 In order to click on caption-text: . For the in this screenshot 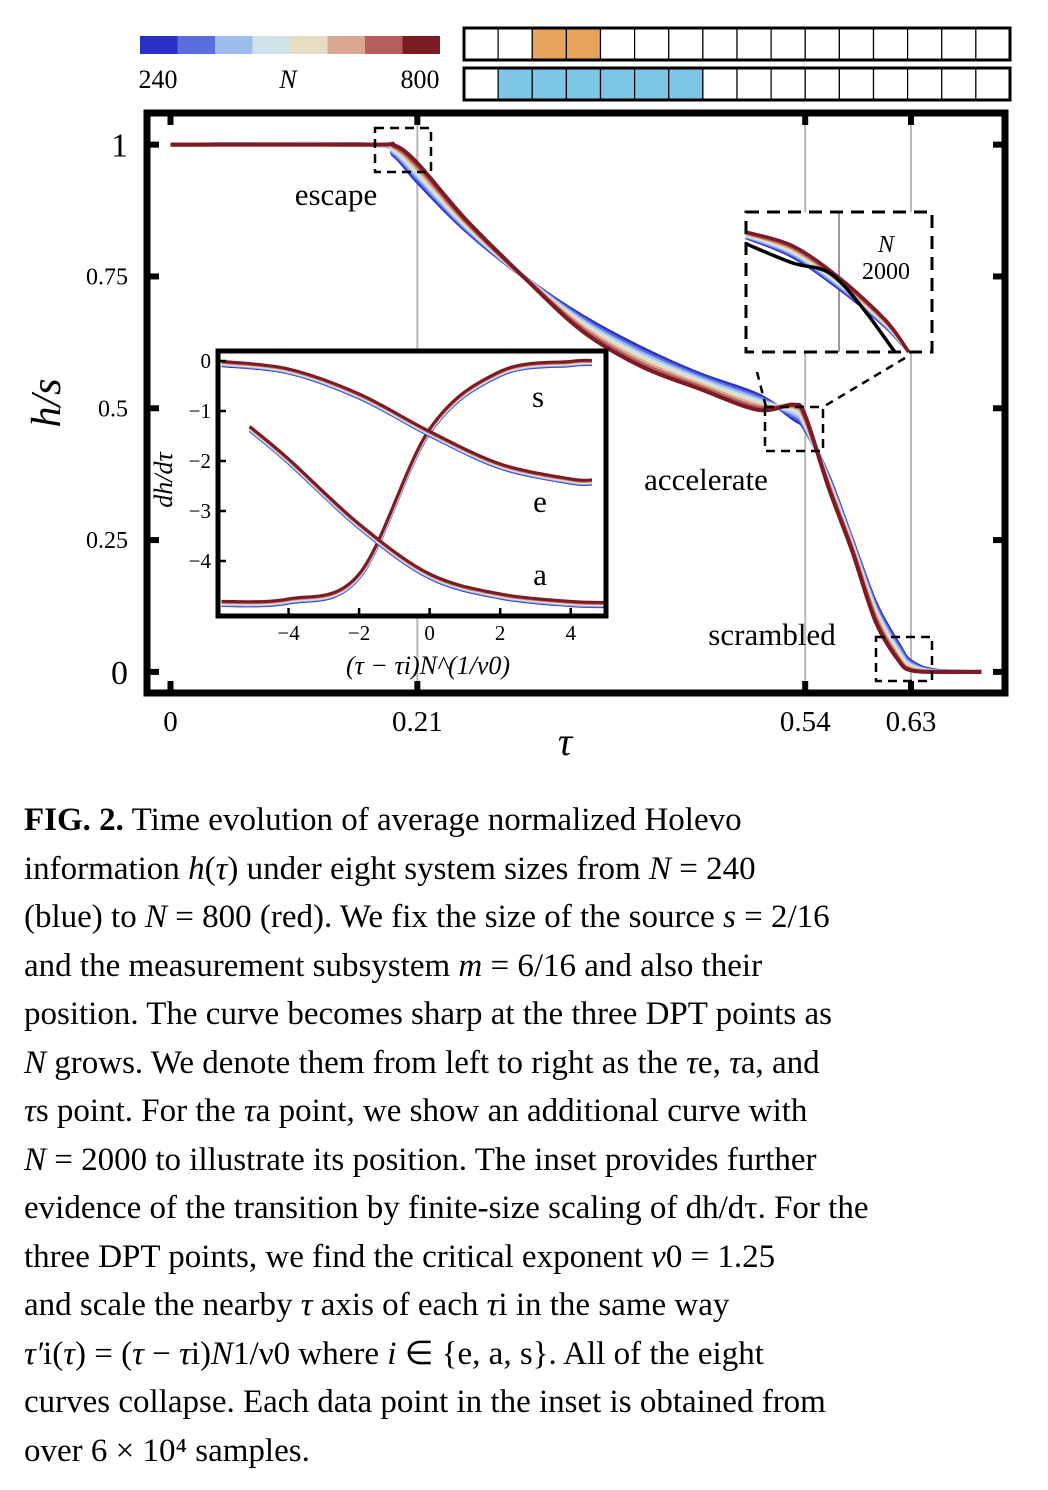, I will do `click(813, 1208)`.